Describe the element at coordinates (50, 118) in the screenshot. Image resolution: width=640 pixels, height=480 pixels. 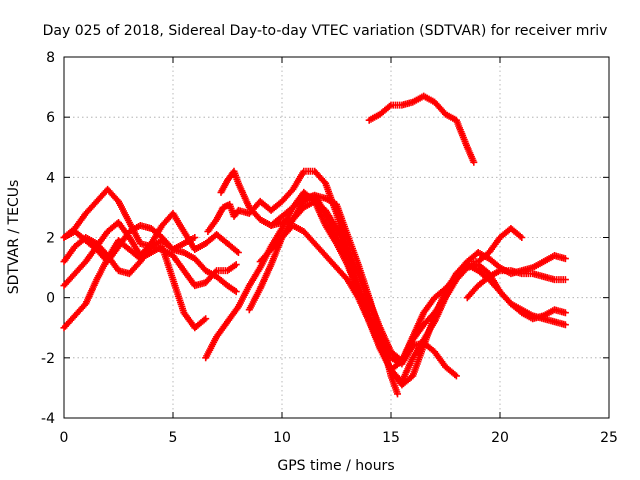
I see `y-tick-label: 6` at that location.